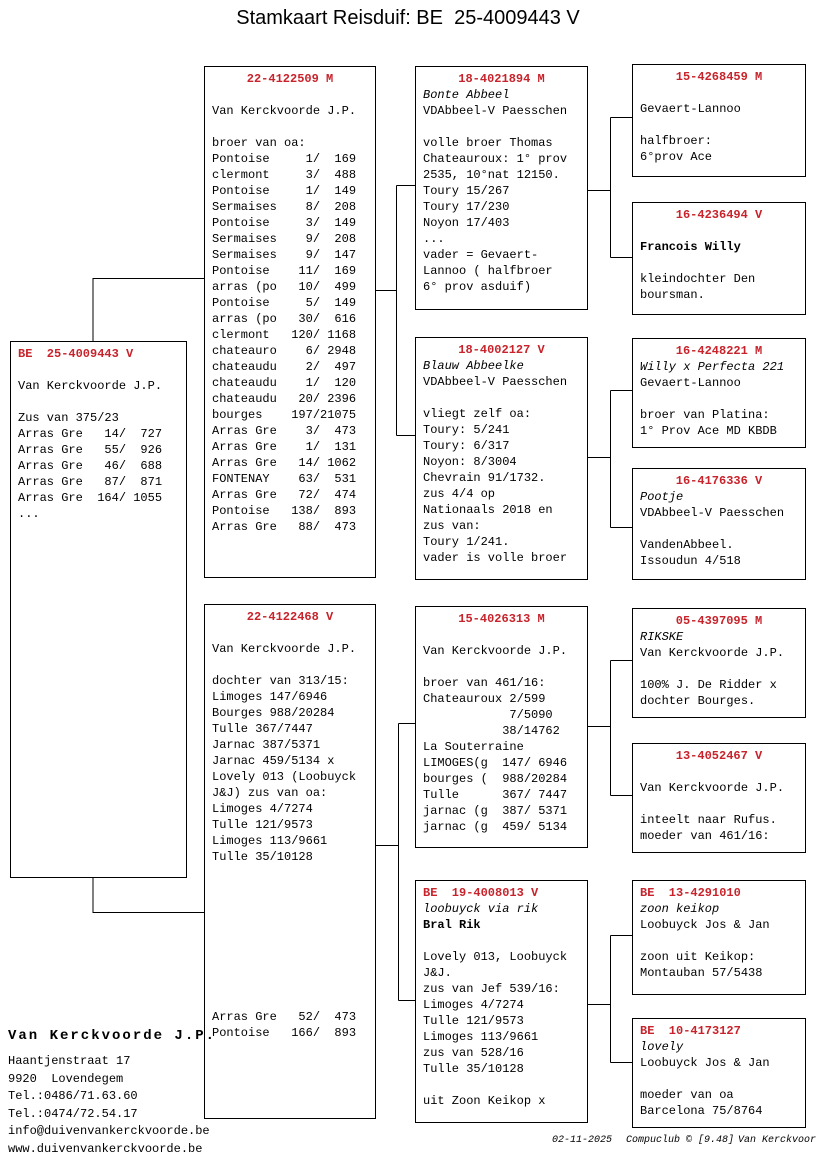 The height and width of the screenshot is (1172, 816). Describe the element at coordinates (466, 223) in the screenshot. I see `pedigree-line: Noyon 17/403` at that location.